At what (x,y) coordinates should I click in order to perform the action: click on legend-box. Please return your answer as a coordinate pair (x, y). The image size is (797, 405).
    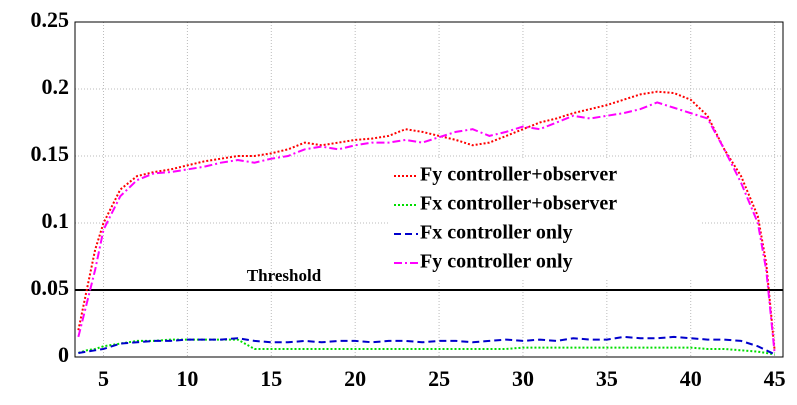
    Looking at the image, I should click on (544, 220).